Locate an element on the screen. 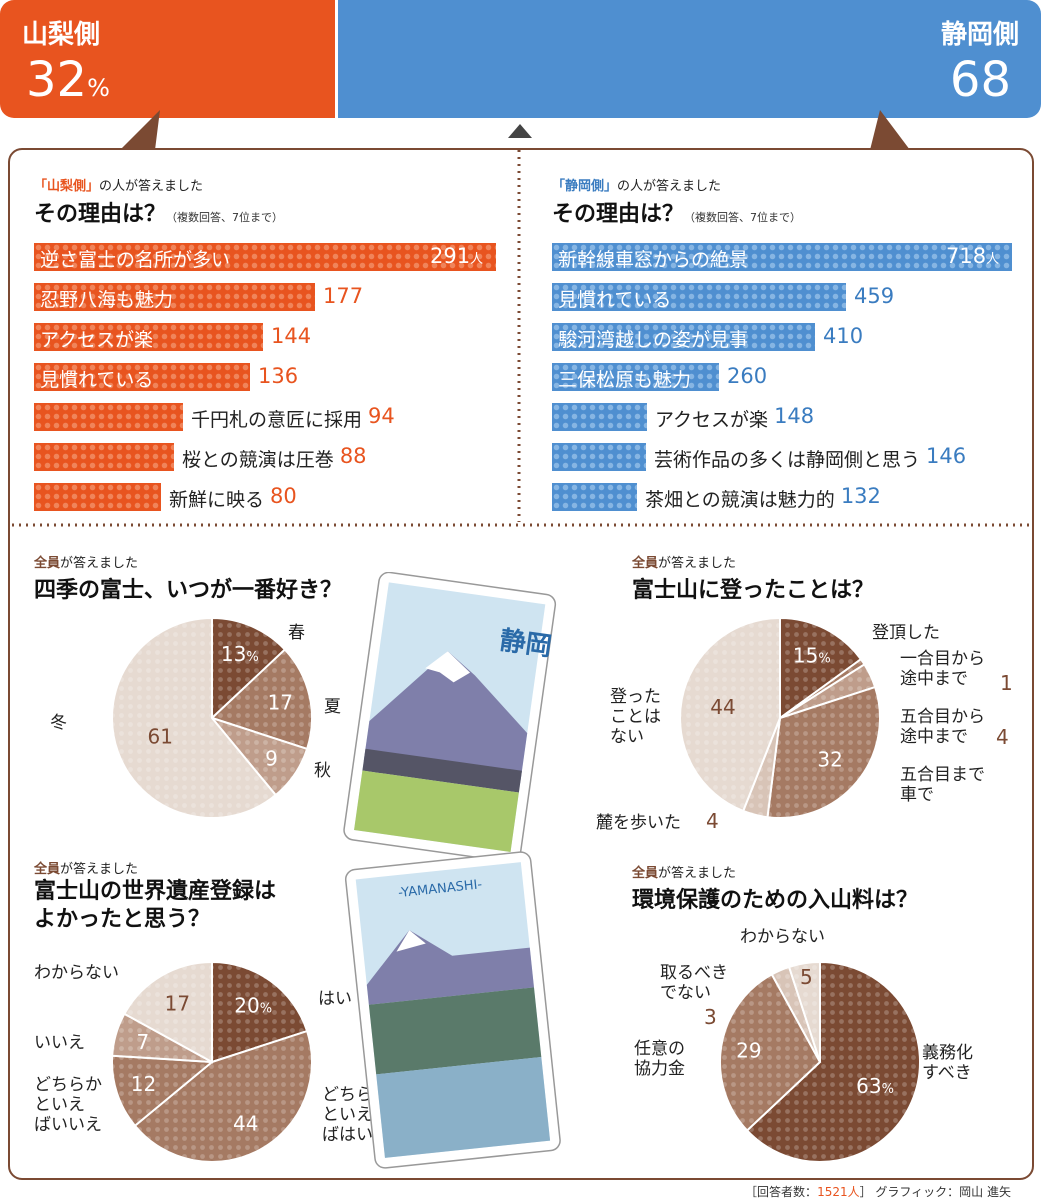 Image resolution: width=1041 pixels, height=1200 pixels. heritage-slice-label-2: どちらかといえばいいえ is located at coordinates (68, 1105).